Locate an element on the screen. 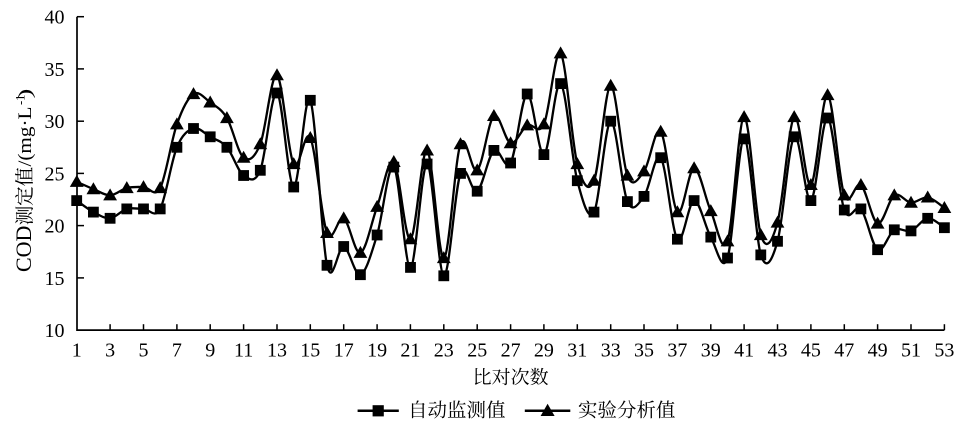 Image resolution: width=955 pixels, height=438 pixels. svg-text: 51 is located at coordinates (911, 351).